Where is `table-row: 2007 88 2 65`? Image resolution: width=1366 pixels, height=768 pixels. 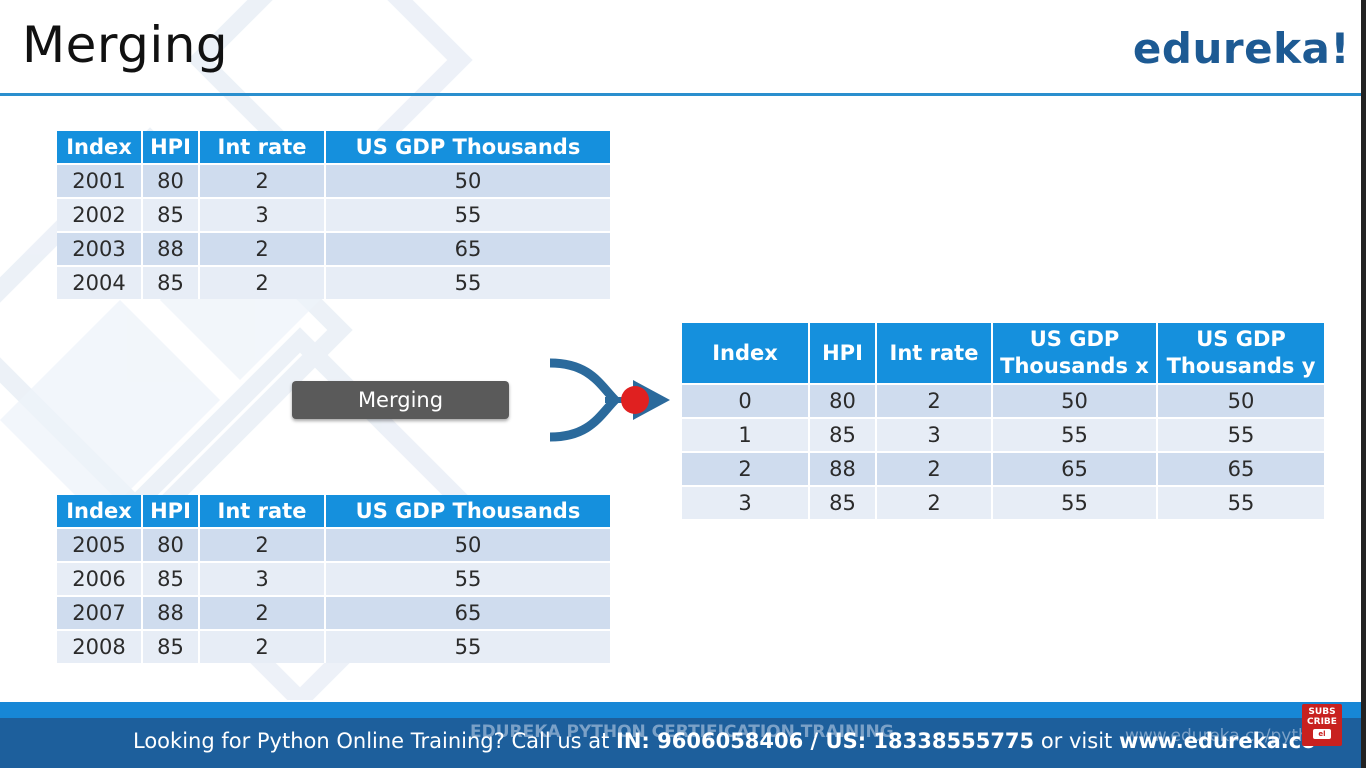 table-row: 2007 88 2 65 is located at coordinates (333, 612).